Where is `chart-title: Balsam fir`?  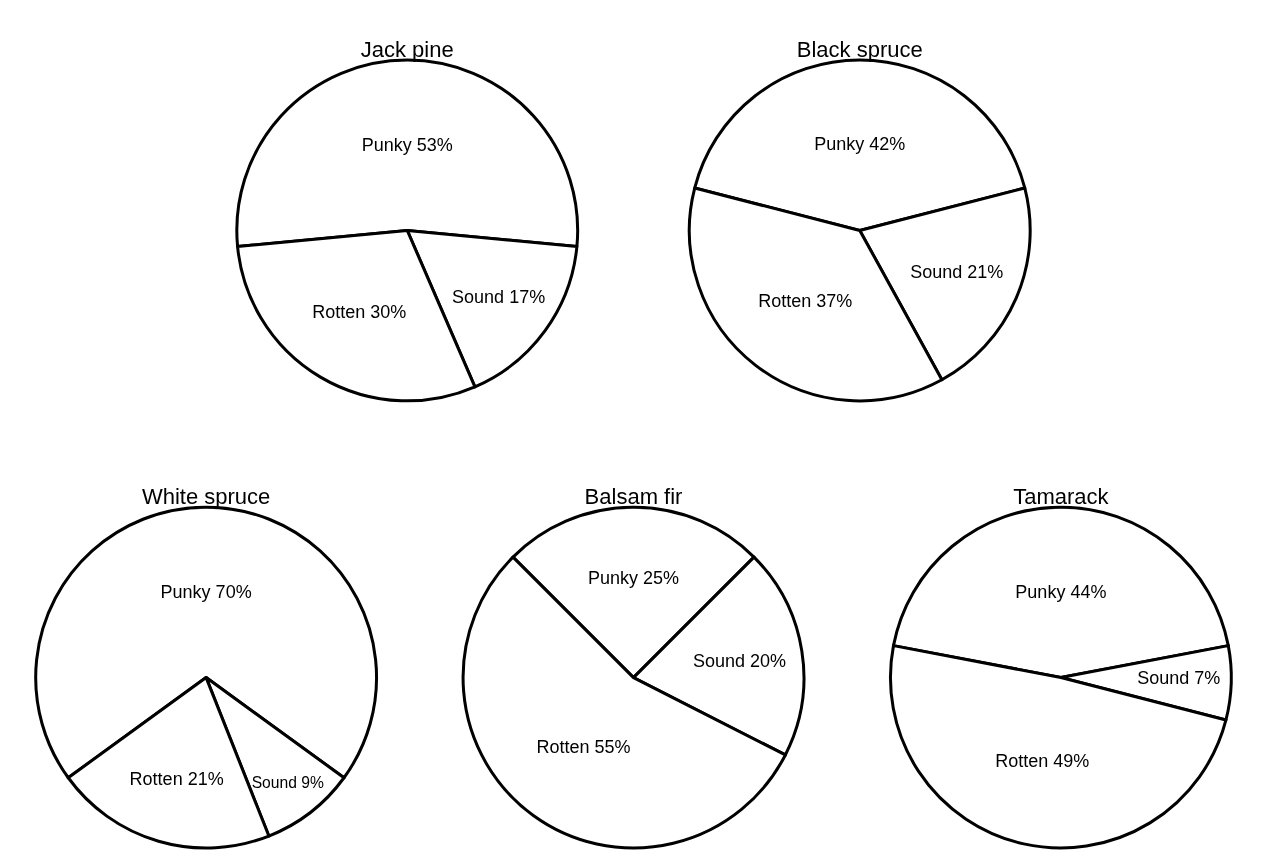
chart-title: Balsam fir is located at coordinates (633, 497).